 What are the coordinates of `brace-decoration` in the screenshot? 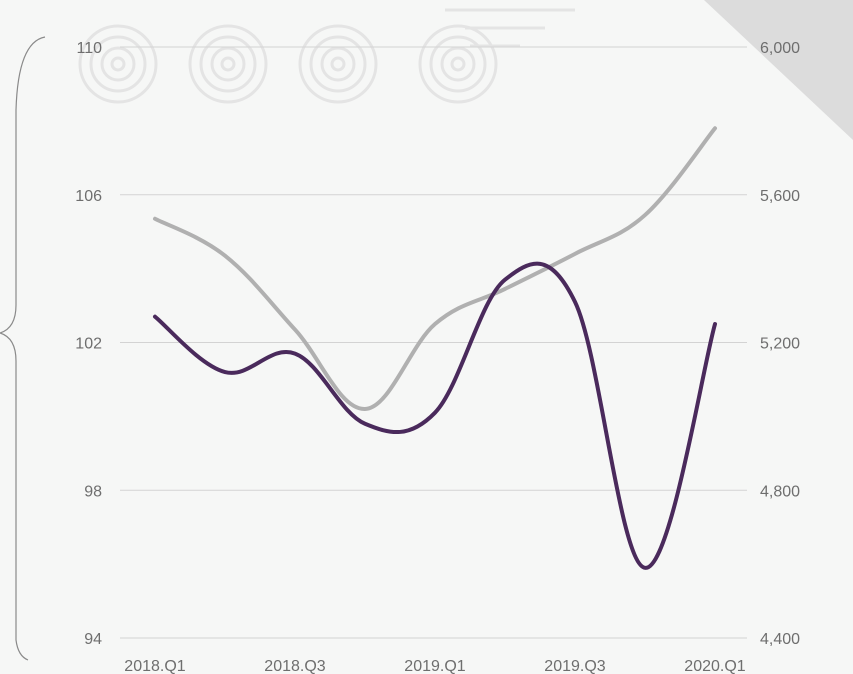 It's located at (23, 348).